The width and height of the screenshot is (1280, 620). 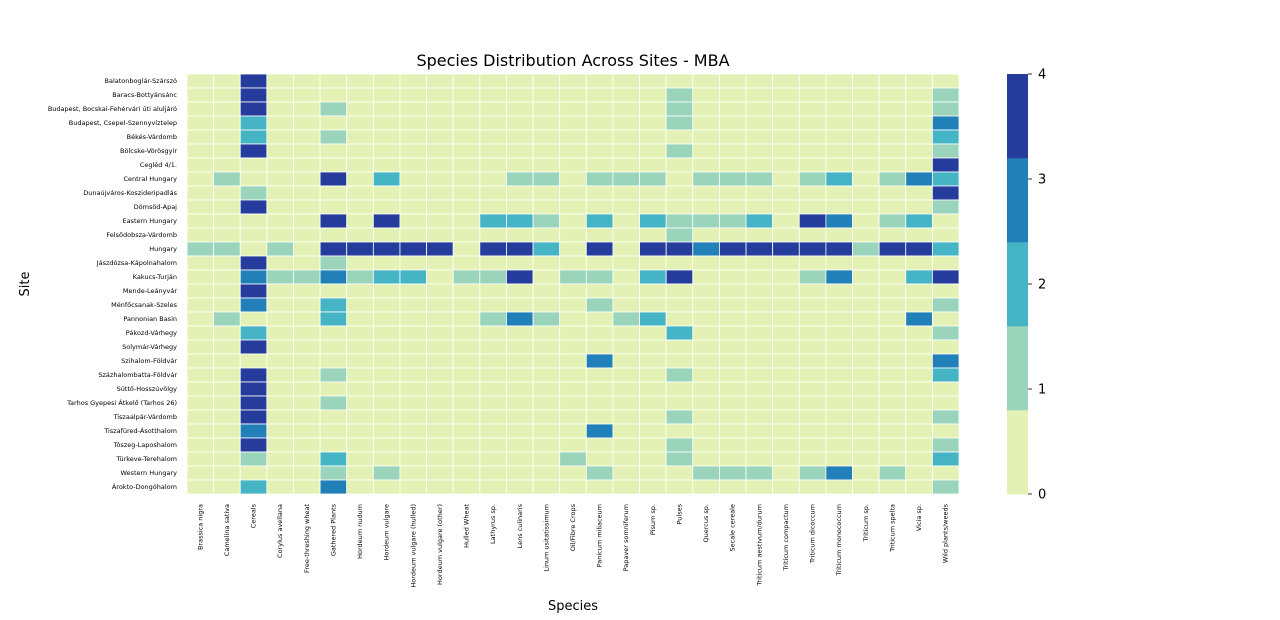 What do you see at coordinates (144, 417) in the screenshot?
I see `site-tick-label: Tiszaalpár-Várdomb` at bounding box center [144, 417].